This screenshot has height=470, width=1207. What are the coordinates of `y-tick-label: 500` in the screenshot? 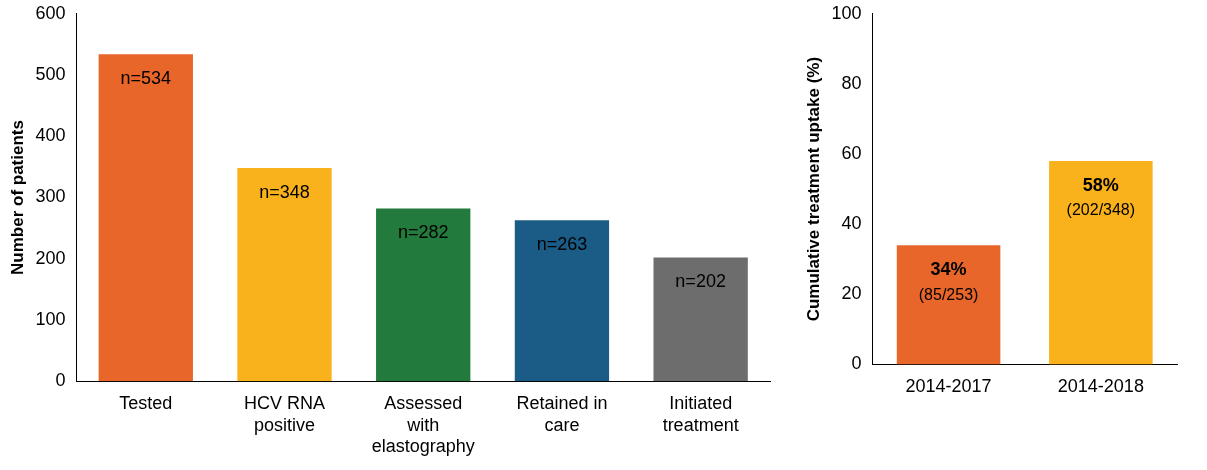 It's located at (50, 74).